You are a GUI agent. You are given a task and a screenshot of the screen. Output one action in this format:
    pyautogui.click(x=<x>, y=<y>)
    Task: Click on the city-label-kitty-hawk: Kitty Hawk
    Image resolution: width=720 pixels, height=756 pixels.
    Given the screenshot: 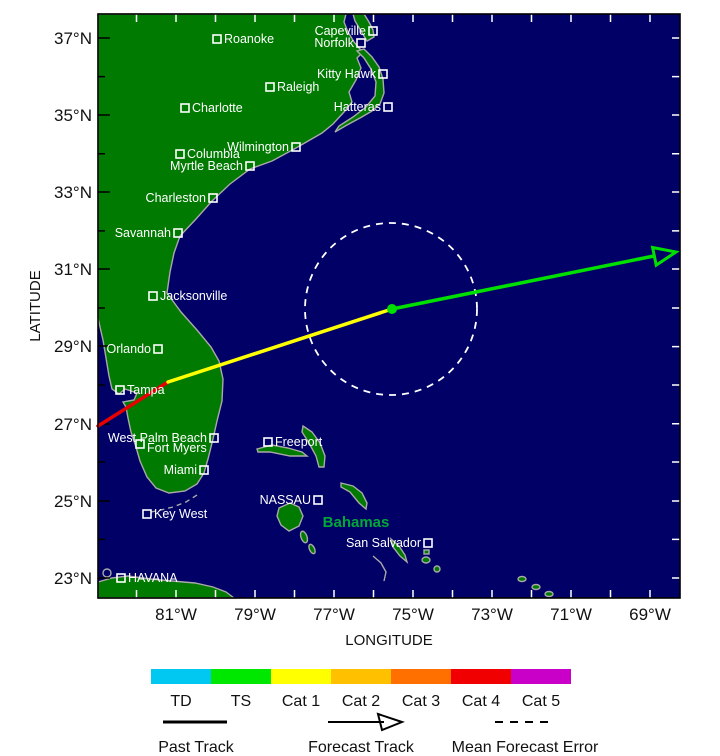 What is the action you would take?
    pyautogui.click(x=347, y=74)
    